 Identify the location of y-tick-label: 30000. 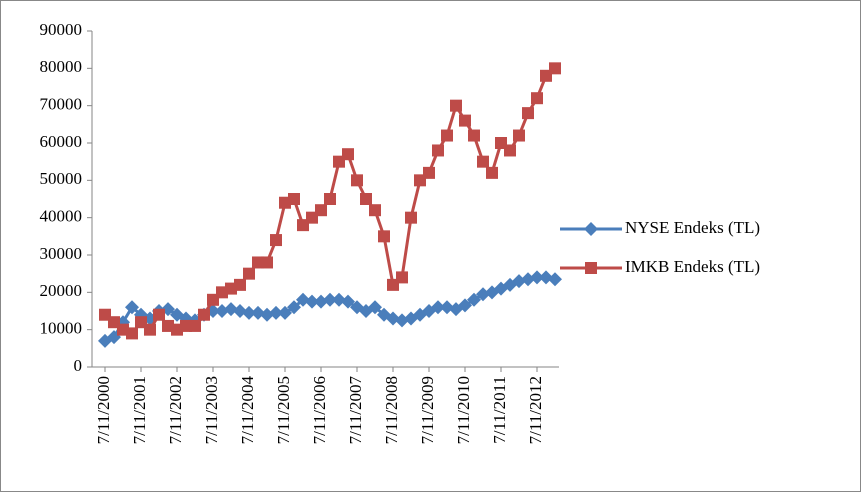
(61, 253).